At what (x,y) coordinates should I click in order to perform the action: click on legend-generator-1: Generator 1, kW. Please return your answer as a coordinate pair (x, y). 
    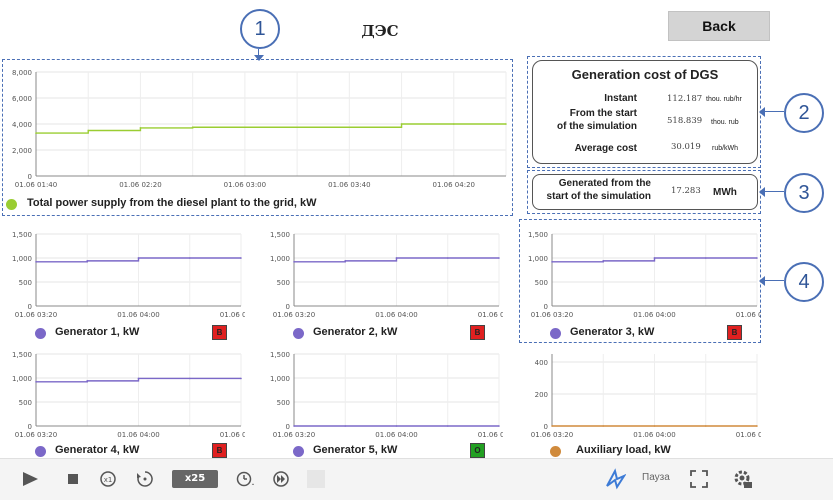
    Looking at the image, I should click on (97, 332).